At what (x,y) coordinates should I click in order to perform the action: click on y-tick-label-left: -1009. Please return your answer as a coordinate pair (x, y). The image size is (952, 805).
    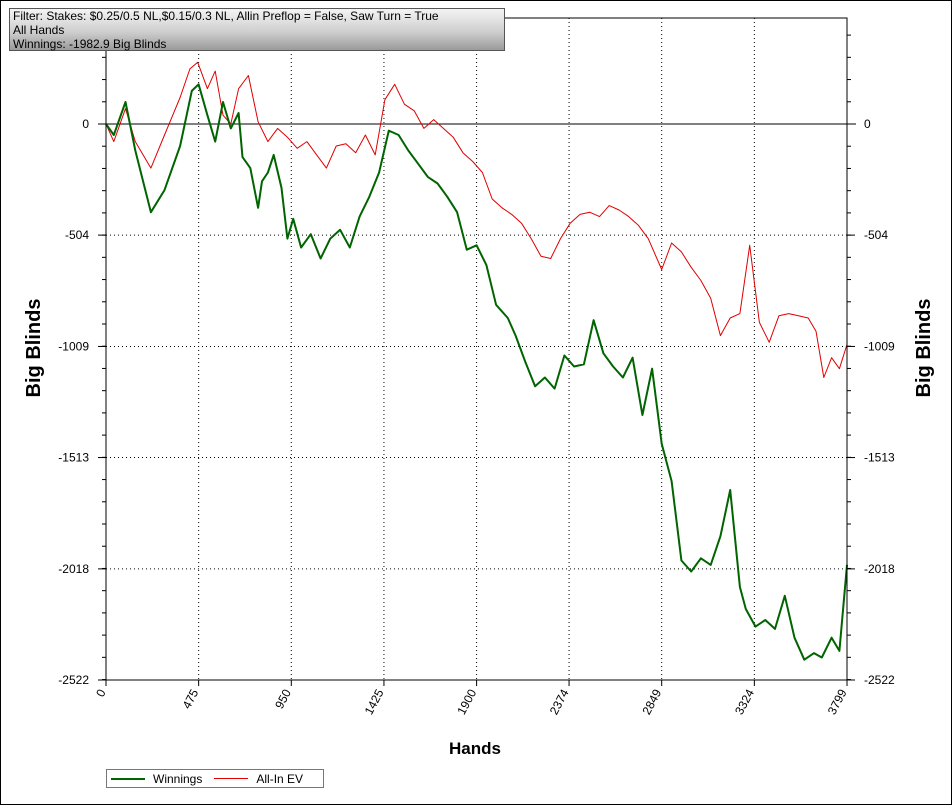
    Looking at the image, I should click on (73, 346).